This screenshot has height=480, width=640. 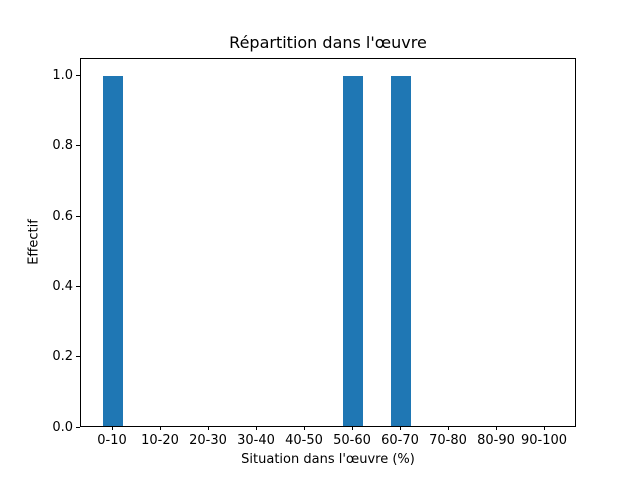 What do you see at coordinates (304, 440) in the screenshot?
I see `x-tick-label: 40-50` at bounding box center [304, 440].